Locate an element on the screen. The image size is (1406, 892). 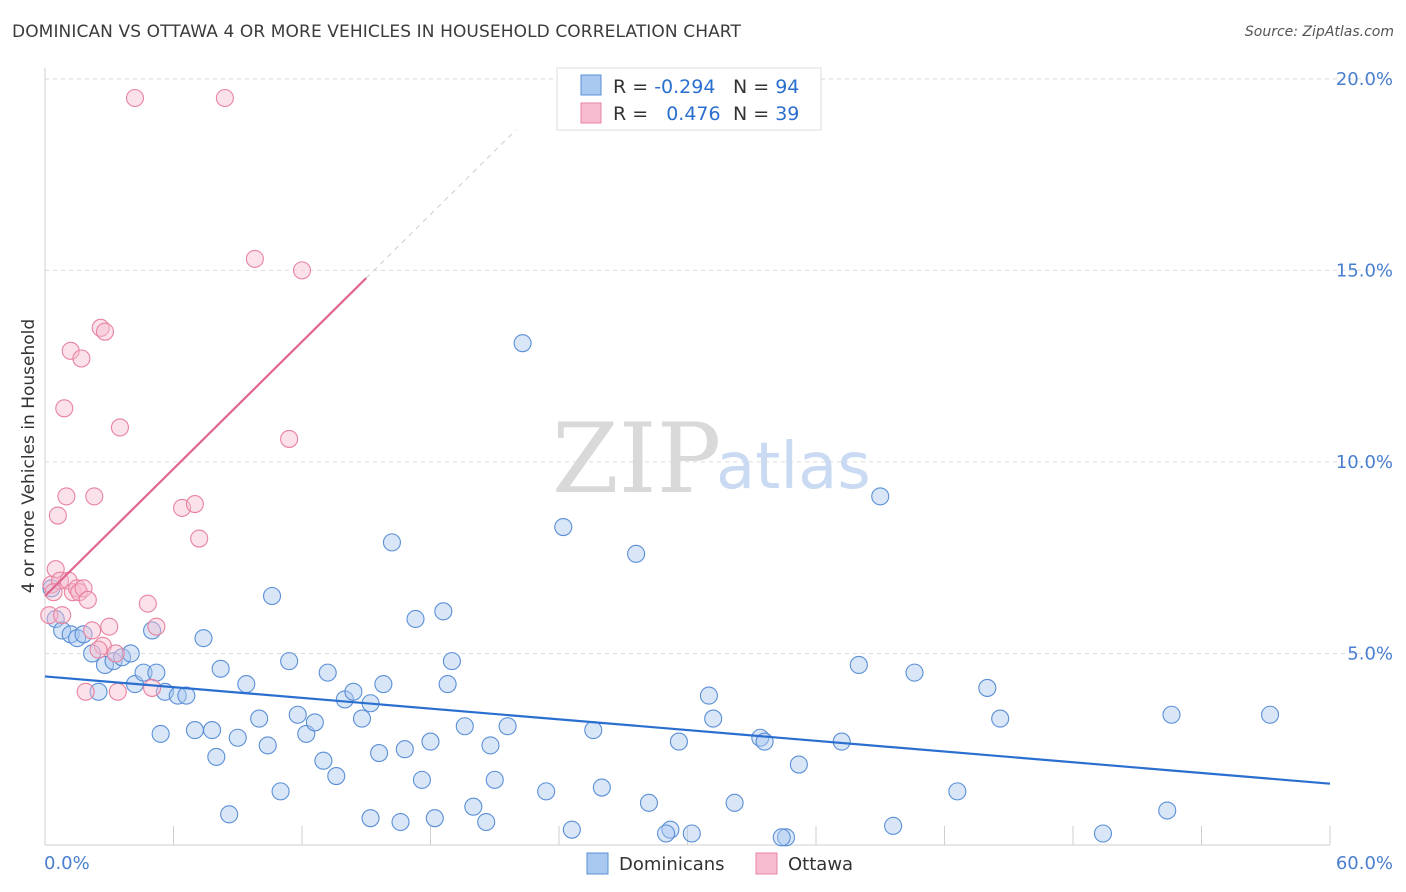
y-tick-label-2: 15.0% is located at coordinates (1364, 270).